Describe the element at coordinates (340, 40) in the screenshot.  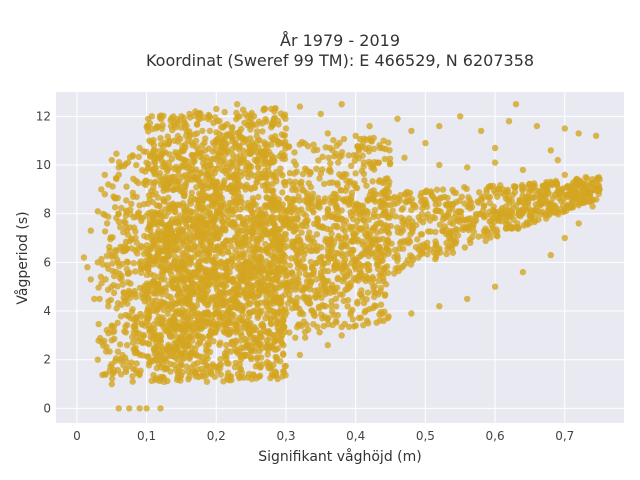
I see `chart-title-line-1: År 1979 - 2019` at that location.